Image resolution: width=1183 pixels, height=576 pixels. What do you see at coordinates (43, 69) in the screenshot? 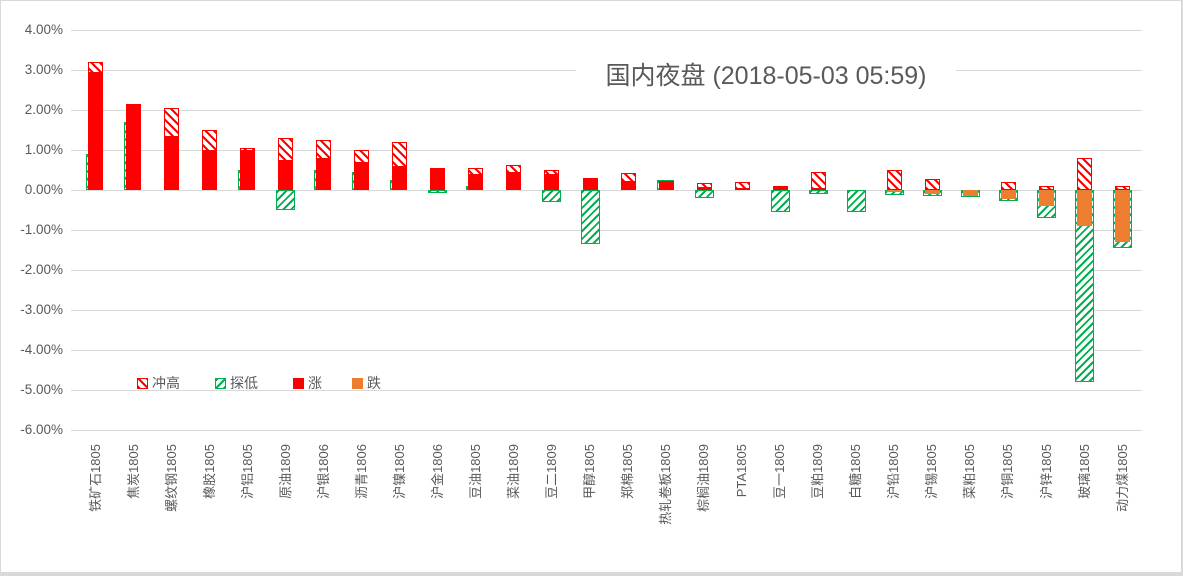
I see `y-axis-tick-label: 3.00%` at bounding box center [43, 69].